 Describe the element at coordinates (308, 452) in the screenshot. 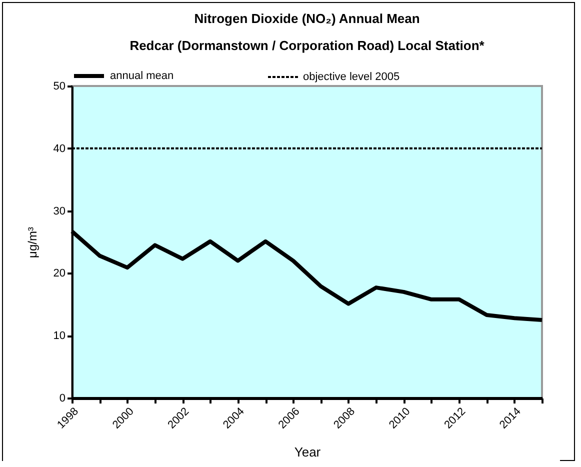

I see `x-axis-title: Year` at that location.